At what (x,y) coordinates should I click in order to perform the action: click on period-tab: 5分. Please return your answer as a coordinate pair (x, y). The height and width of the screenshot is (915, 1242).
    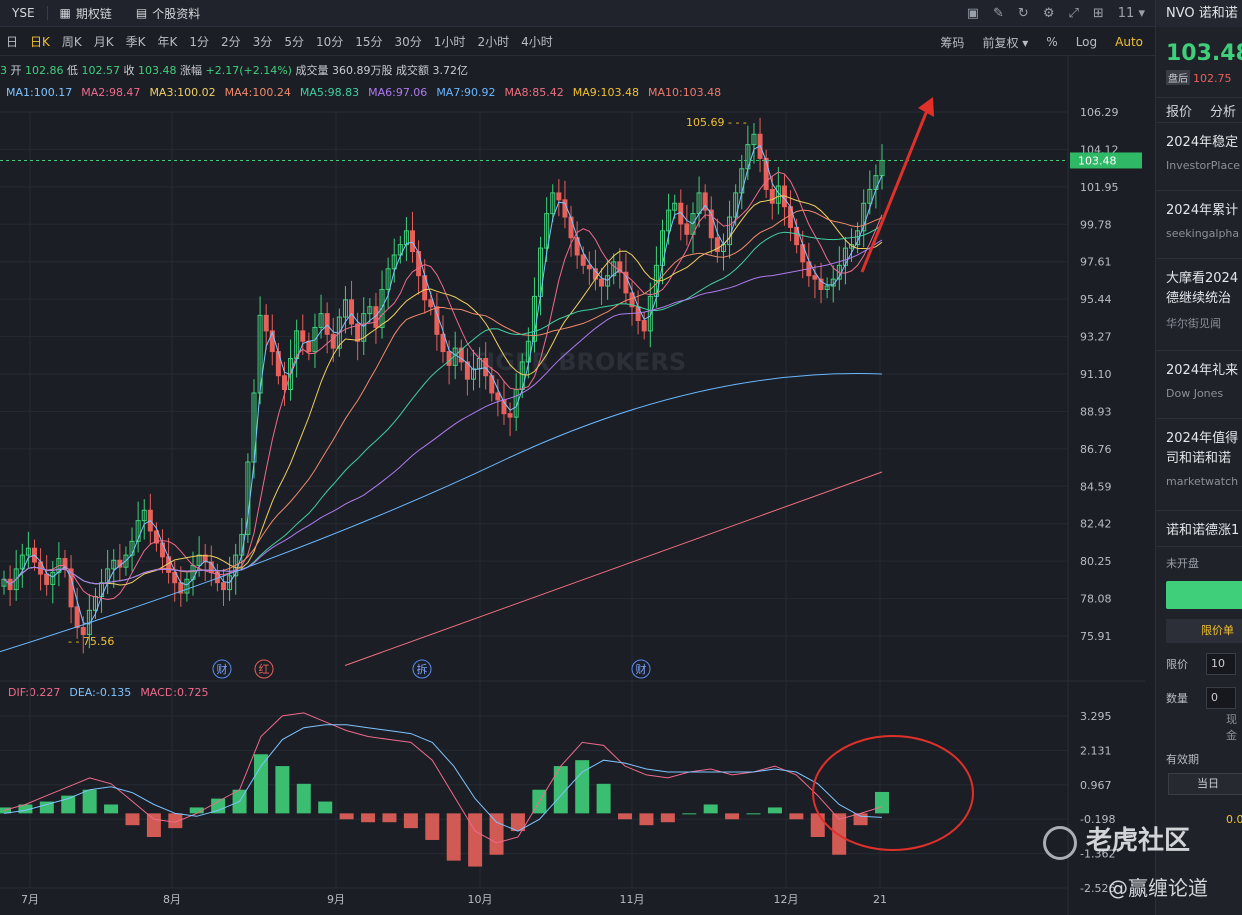
    Looking at the image, I should click on (294, 42).